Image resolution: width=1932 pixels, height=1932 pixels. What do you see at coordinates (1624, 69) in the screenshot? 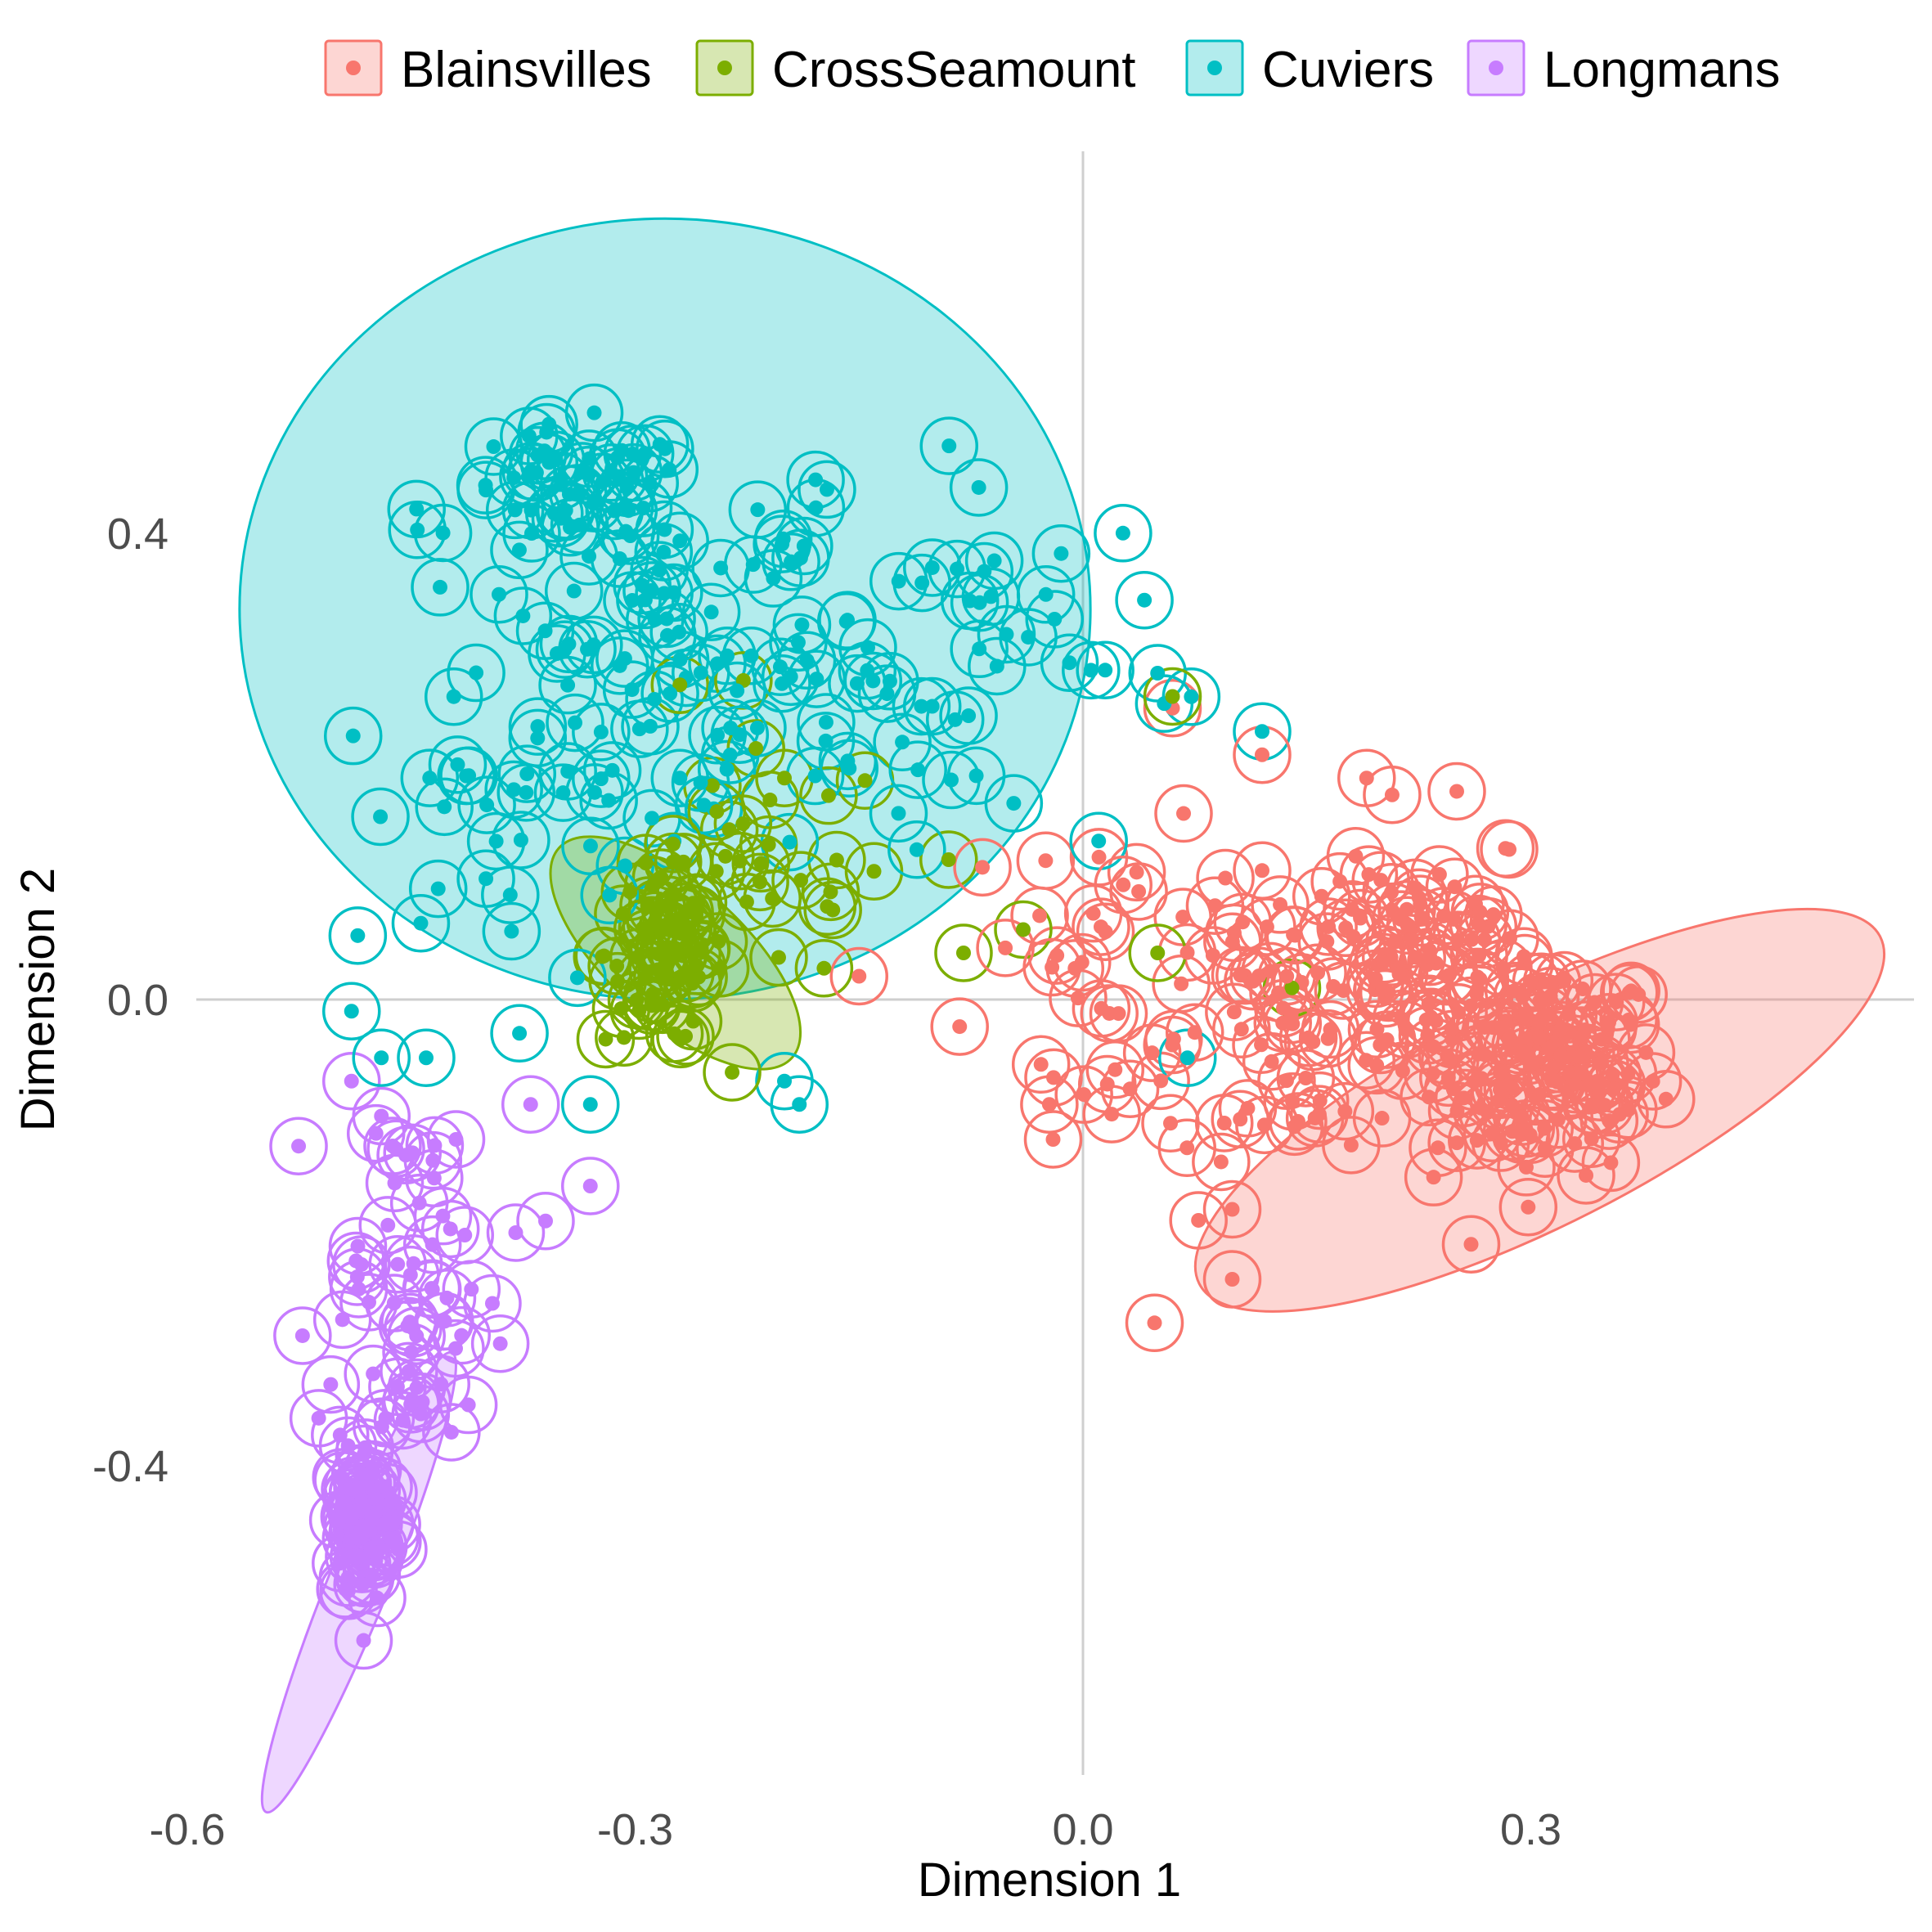
I see `legend-item-longmans: Longmans` at bounding box center [1624, 69].